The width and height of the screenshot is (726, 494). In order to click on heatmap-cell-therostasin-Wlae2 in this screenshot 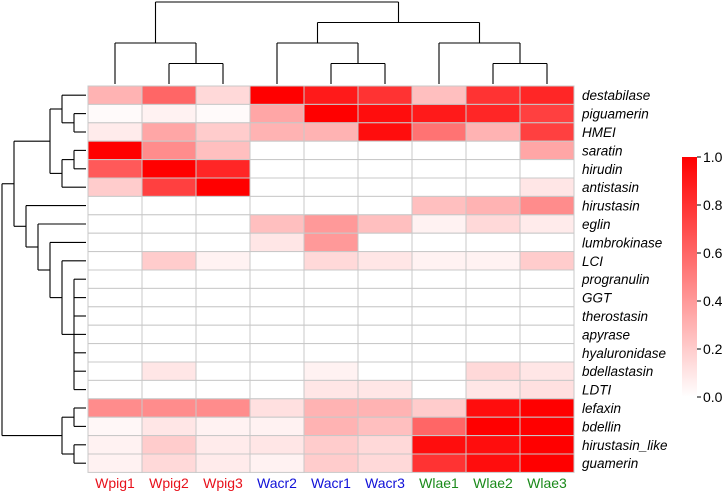, I will do `click(493, 316)`.